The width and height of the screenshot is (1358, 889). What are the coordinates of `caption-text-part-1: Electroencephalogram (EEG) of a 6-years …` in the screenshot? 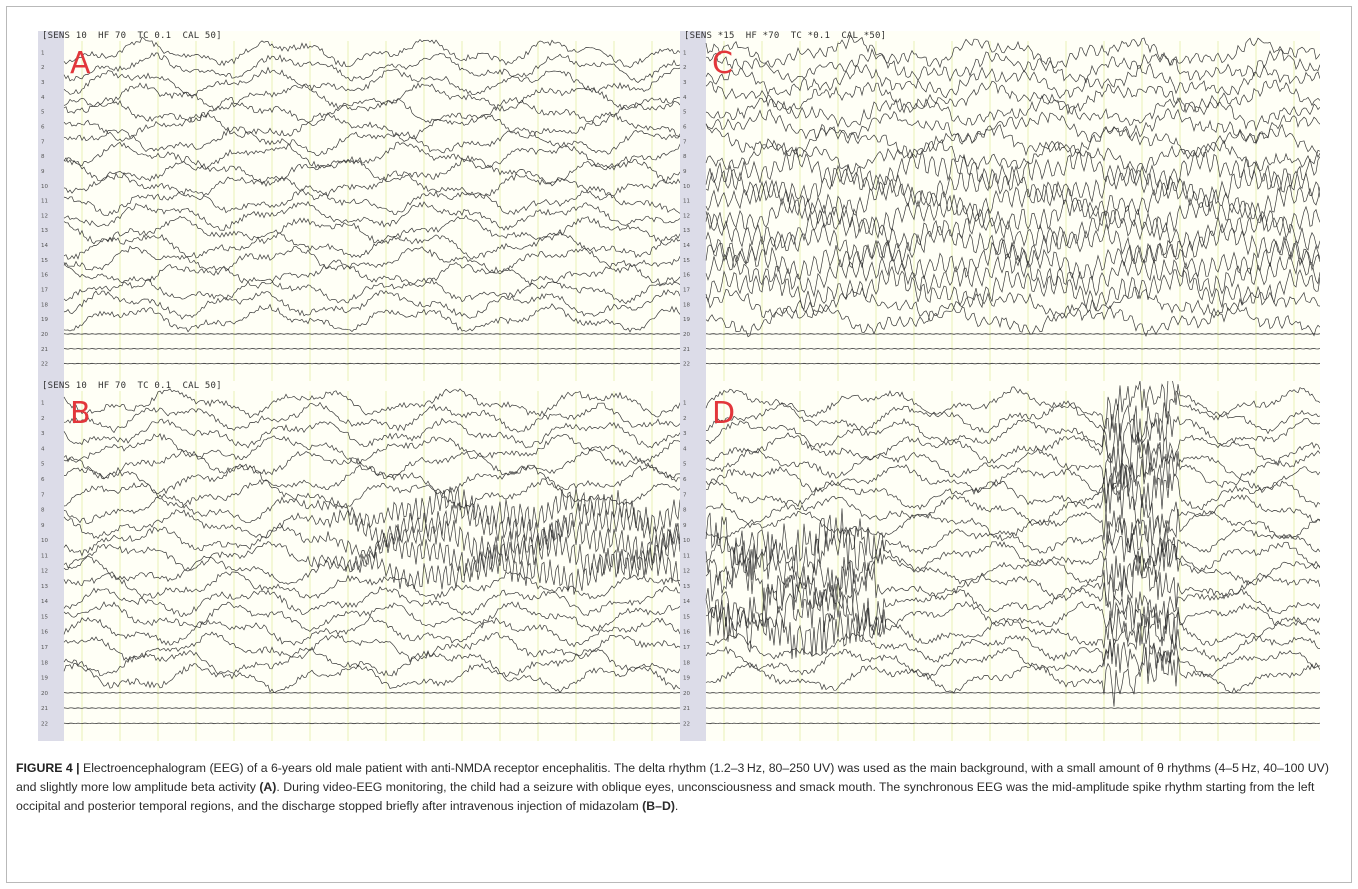 It's located at (672, 777).